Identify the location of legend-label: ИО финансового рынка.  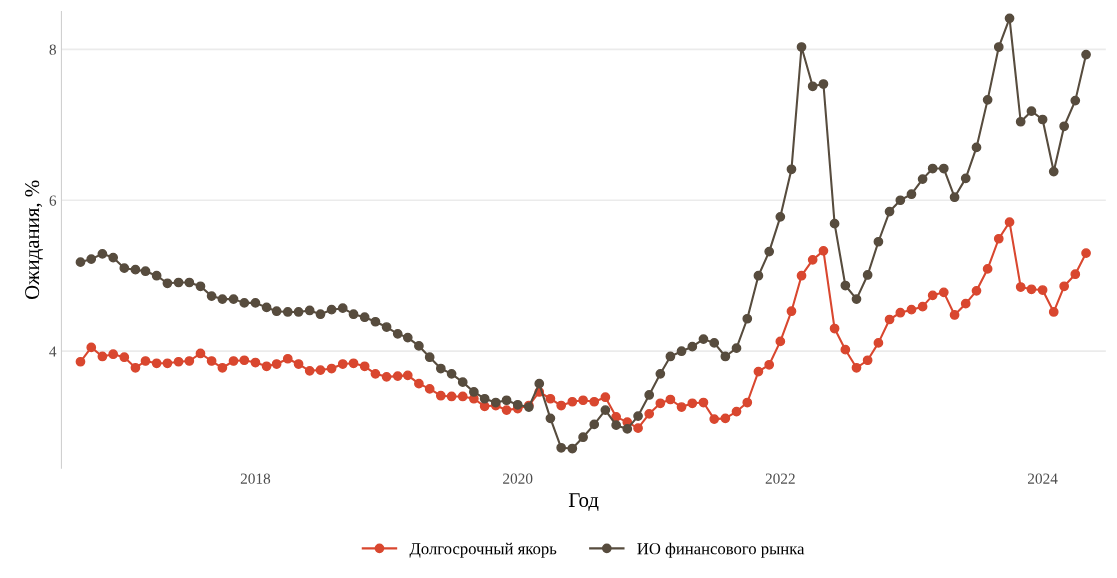
(721, 550).